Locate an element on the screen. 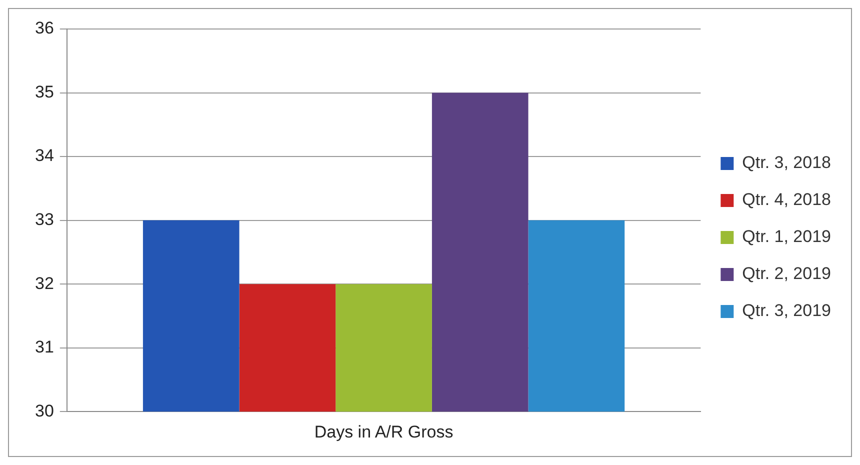 The image size is (860, 465). y-tick-label: 36 is located at coordinates (44, 28).